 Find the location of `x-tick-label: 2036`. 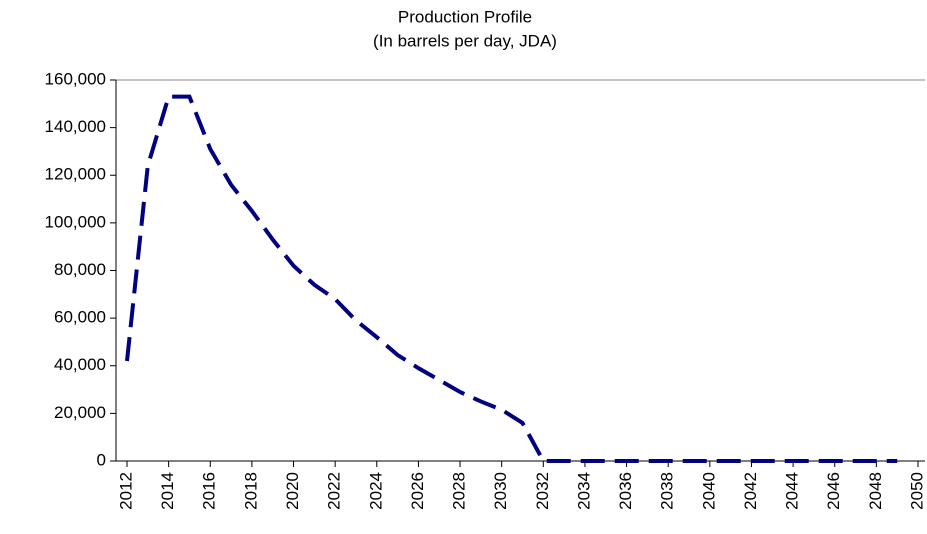

x-tick-label: 2036 is located at coordinates (625, 491).